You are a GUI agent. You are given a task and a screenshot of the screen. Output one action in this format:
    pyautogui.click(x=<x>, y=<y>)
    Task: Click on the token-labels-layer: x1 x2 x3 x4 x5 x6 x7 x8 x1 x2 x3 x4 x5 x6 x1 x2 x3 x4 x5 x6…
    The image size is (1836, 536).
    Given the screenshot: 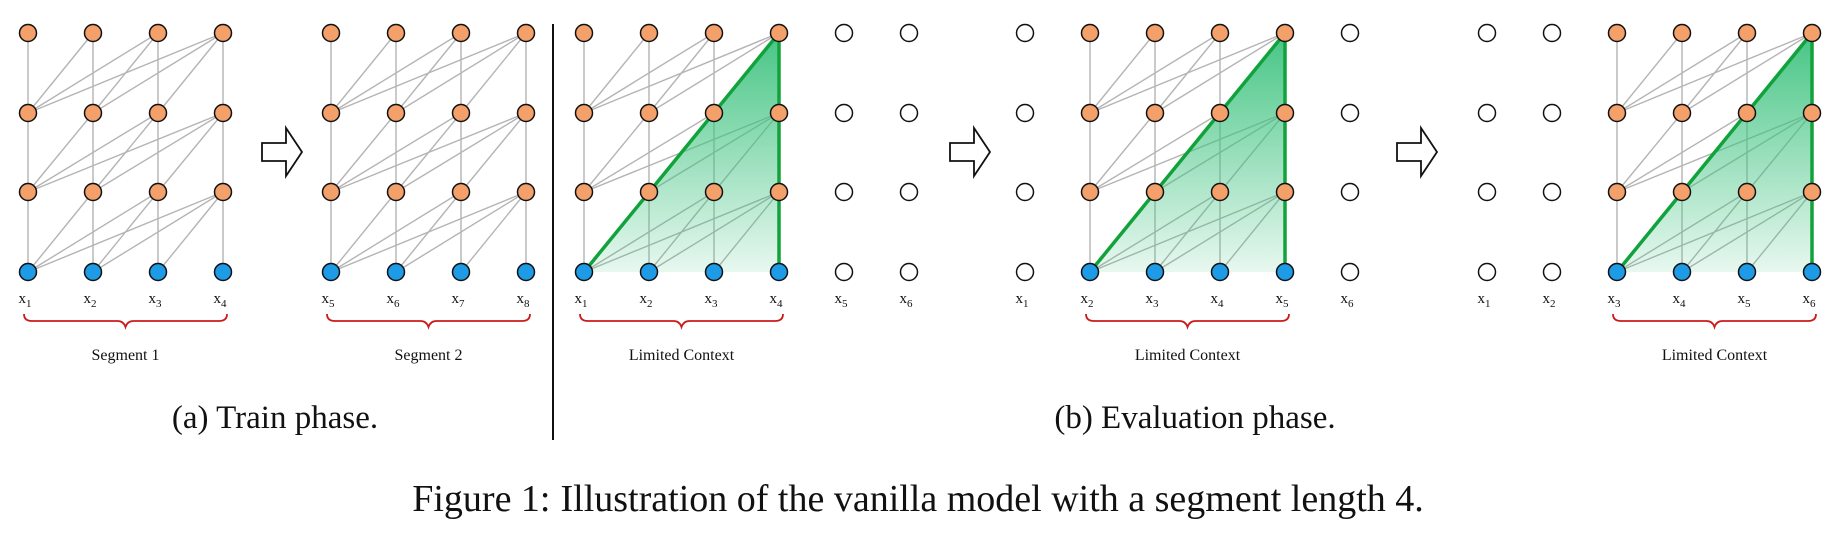 What is the action you would take?
    pyautogui.click(x=918, y=300)
    